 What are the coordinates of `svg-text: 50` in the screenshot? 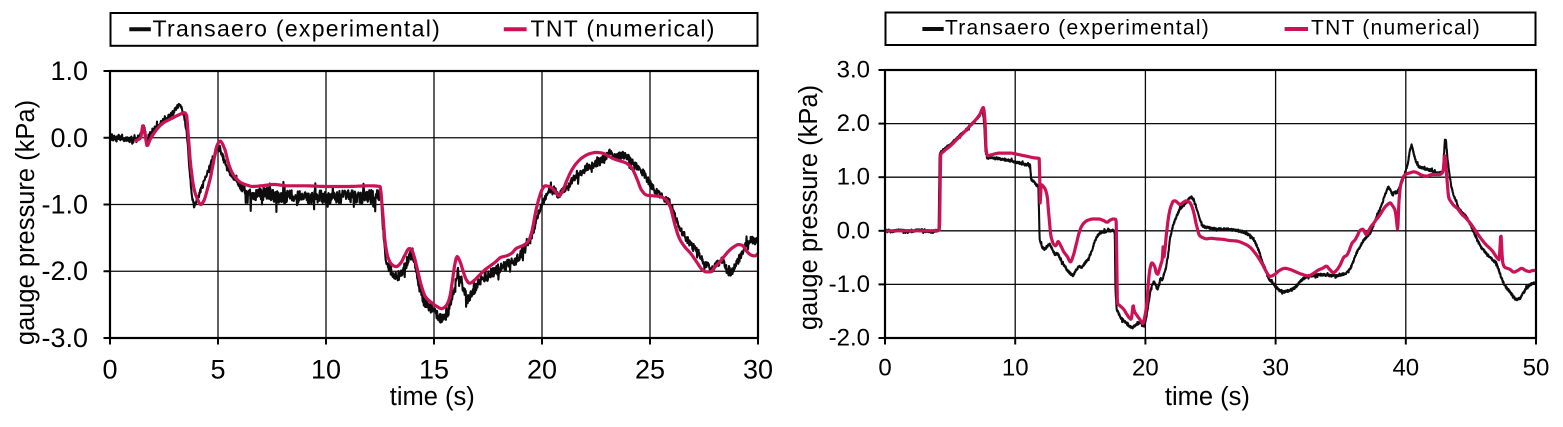 It's located at (1536, 368).